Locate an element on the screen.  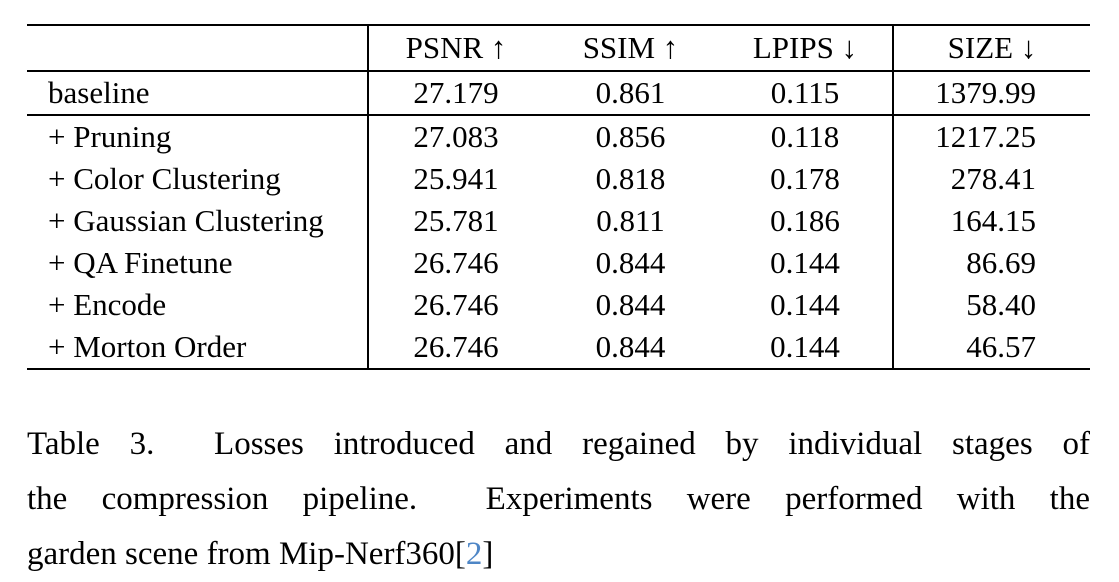
caption-line-3-text: garden scene from Mip-Nerf360[ is located at coordinates (246, 554).